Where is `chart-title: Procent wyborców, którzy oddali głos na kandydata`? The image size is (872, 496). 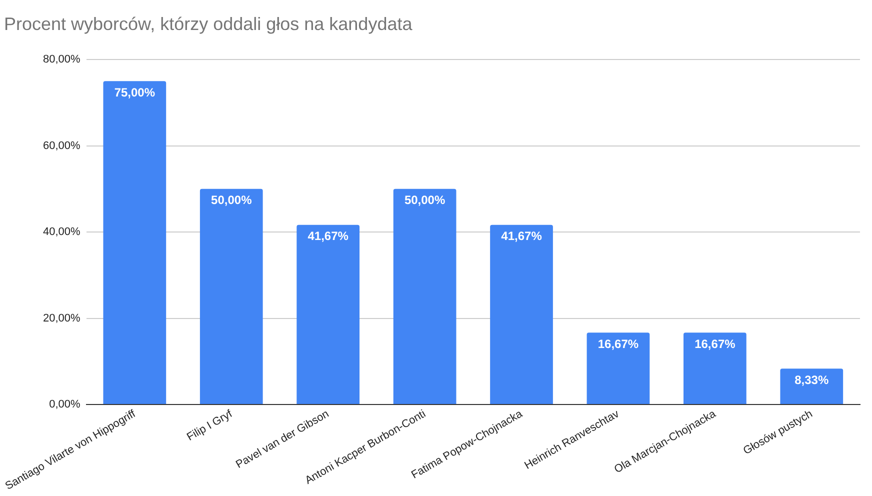 chart-title: Procent wyborców, którzy oddali głos na kandydata is located at coordinates (209, 24).